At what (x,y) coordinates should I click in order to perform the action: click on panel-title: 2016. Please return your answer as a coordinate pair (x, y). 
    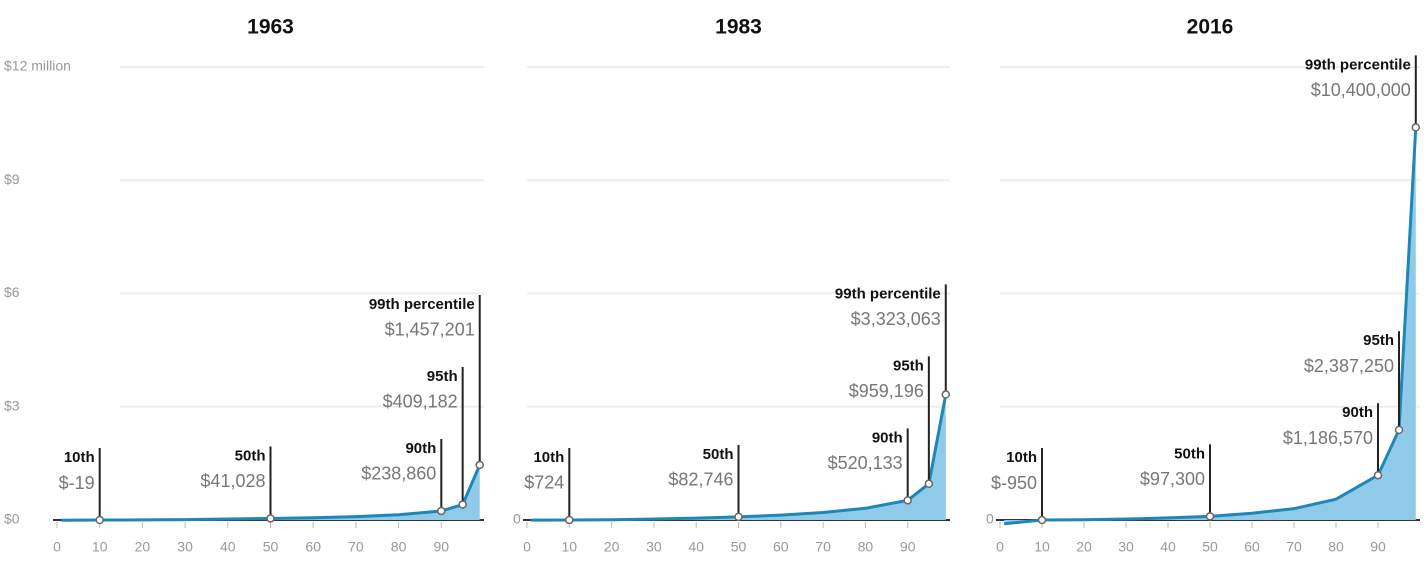
    Looking at the image, I should click on (1210, 27).